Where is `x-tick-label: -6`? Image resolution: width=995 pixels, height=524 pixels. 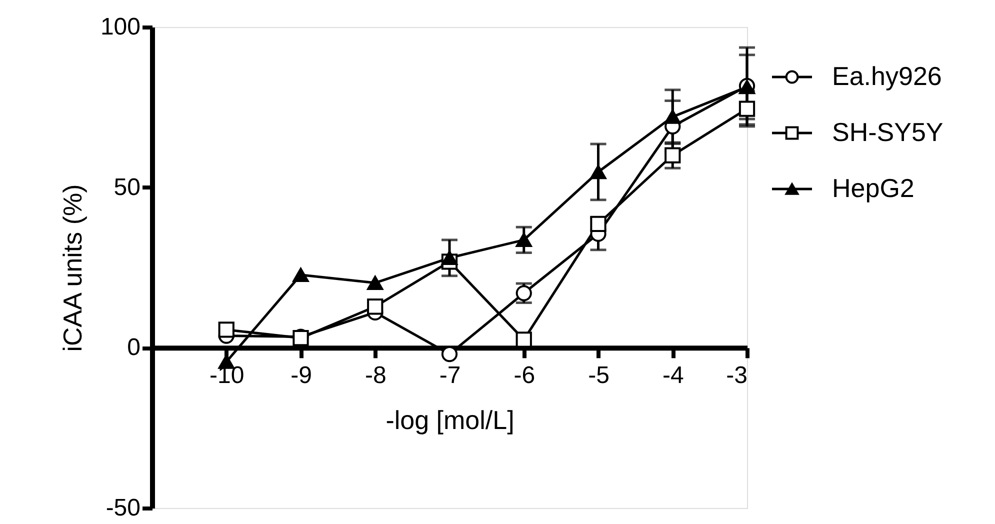
x-tick-label: -6 is located at coordinates (525, 376).